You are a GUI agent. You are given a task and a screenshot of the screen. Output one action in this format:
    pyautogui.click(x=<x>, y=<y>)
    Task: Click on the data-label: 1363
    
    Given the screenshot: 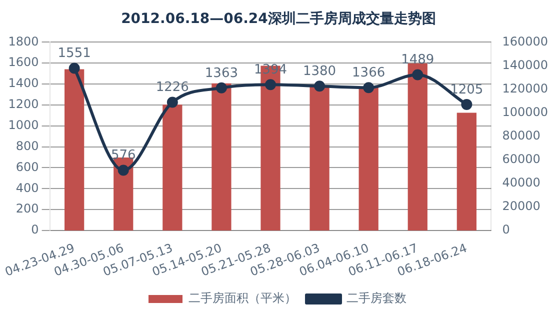 What is the action you would take?
    pyautogui.click(x=221, y=73)
    